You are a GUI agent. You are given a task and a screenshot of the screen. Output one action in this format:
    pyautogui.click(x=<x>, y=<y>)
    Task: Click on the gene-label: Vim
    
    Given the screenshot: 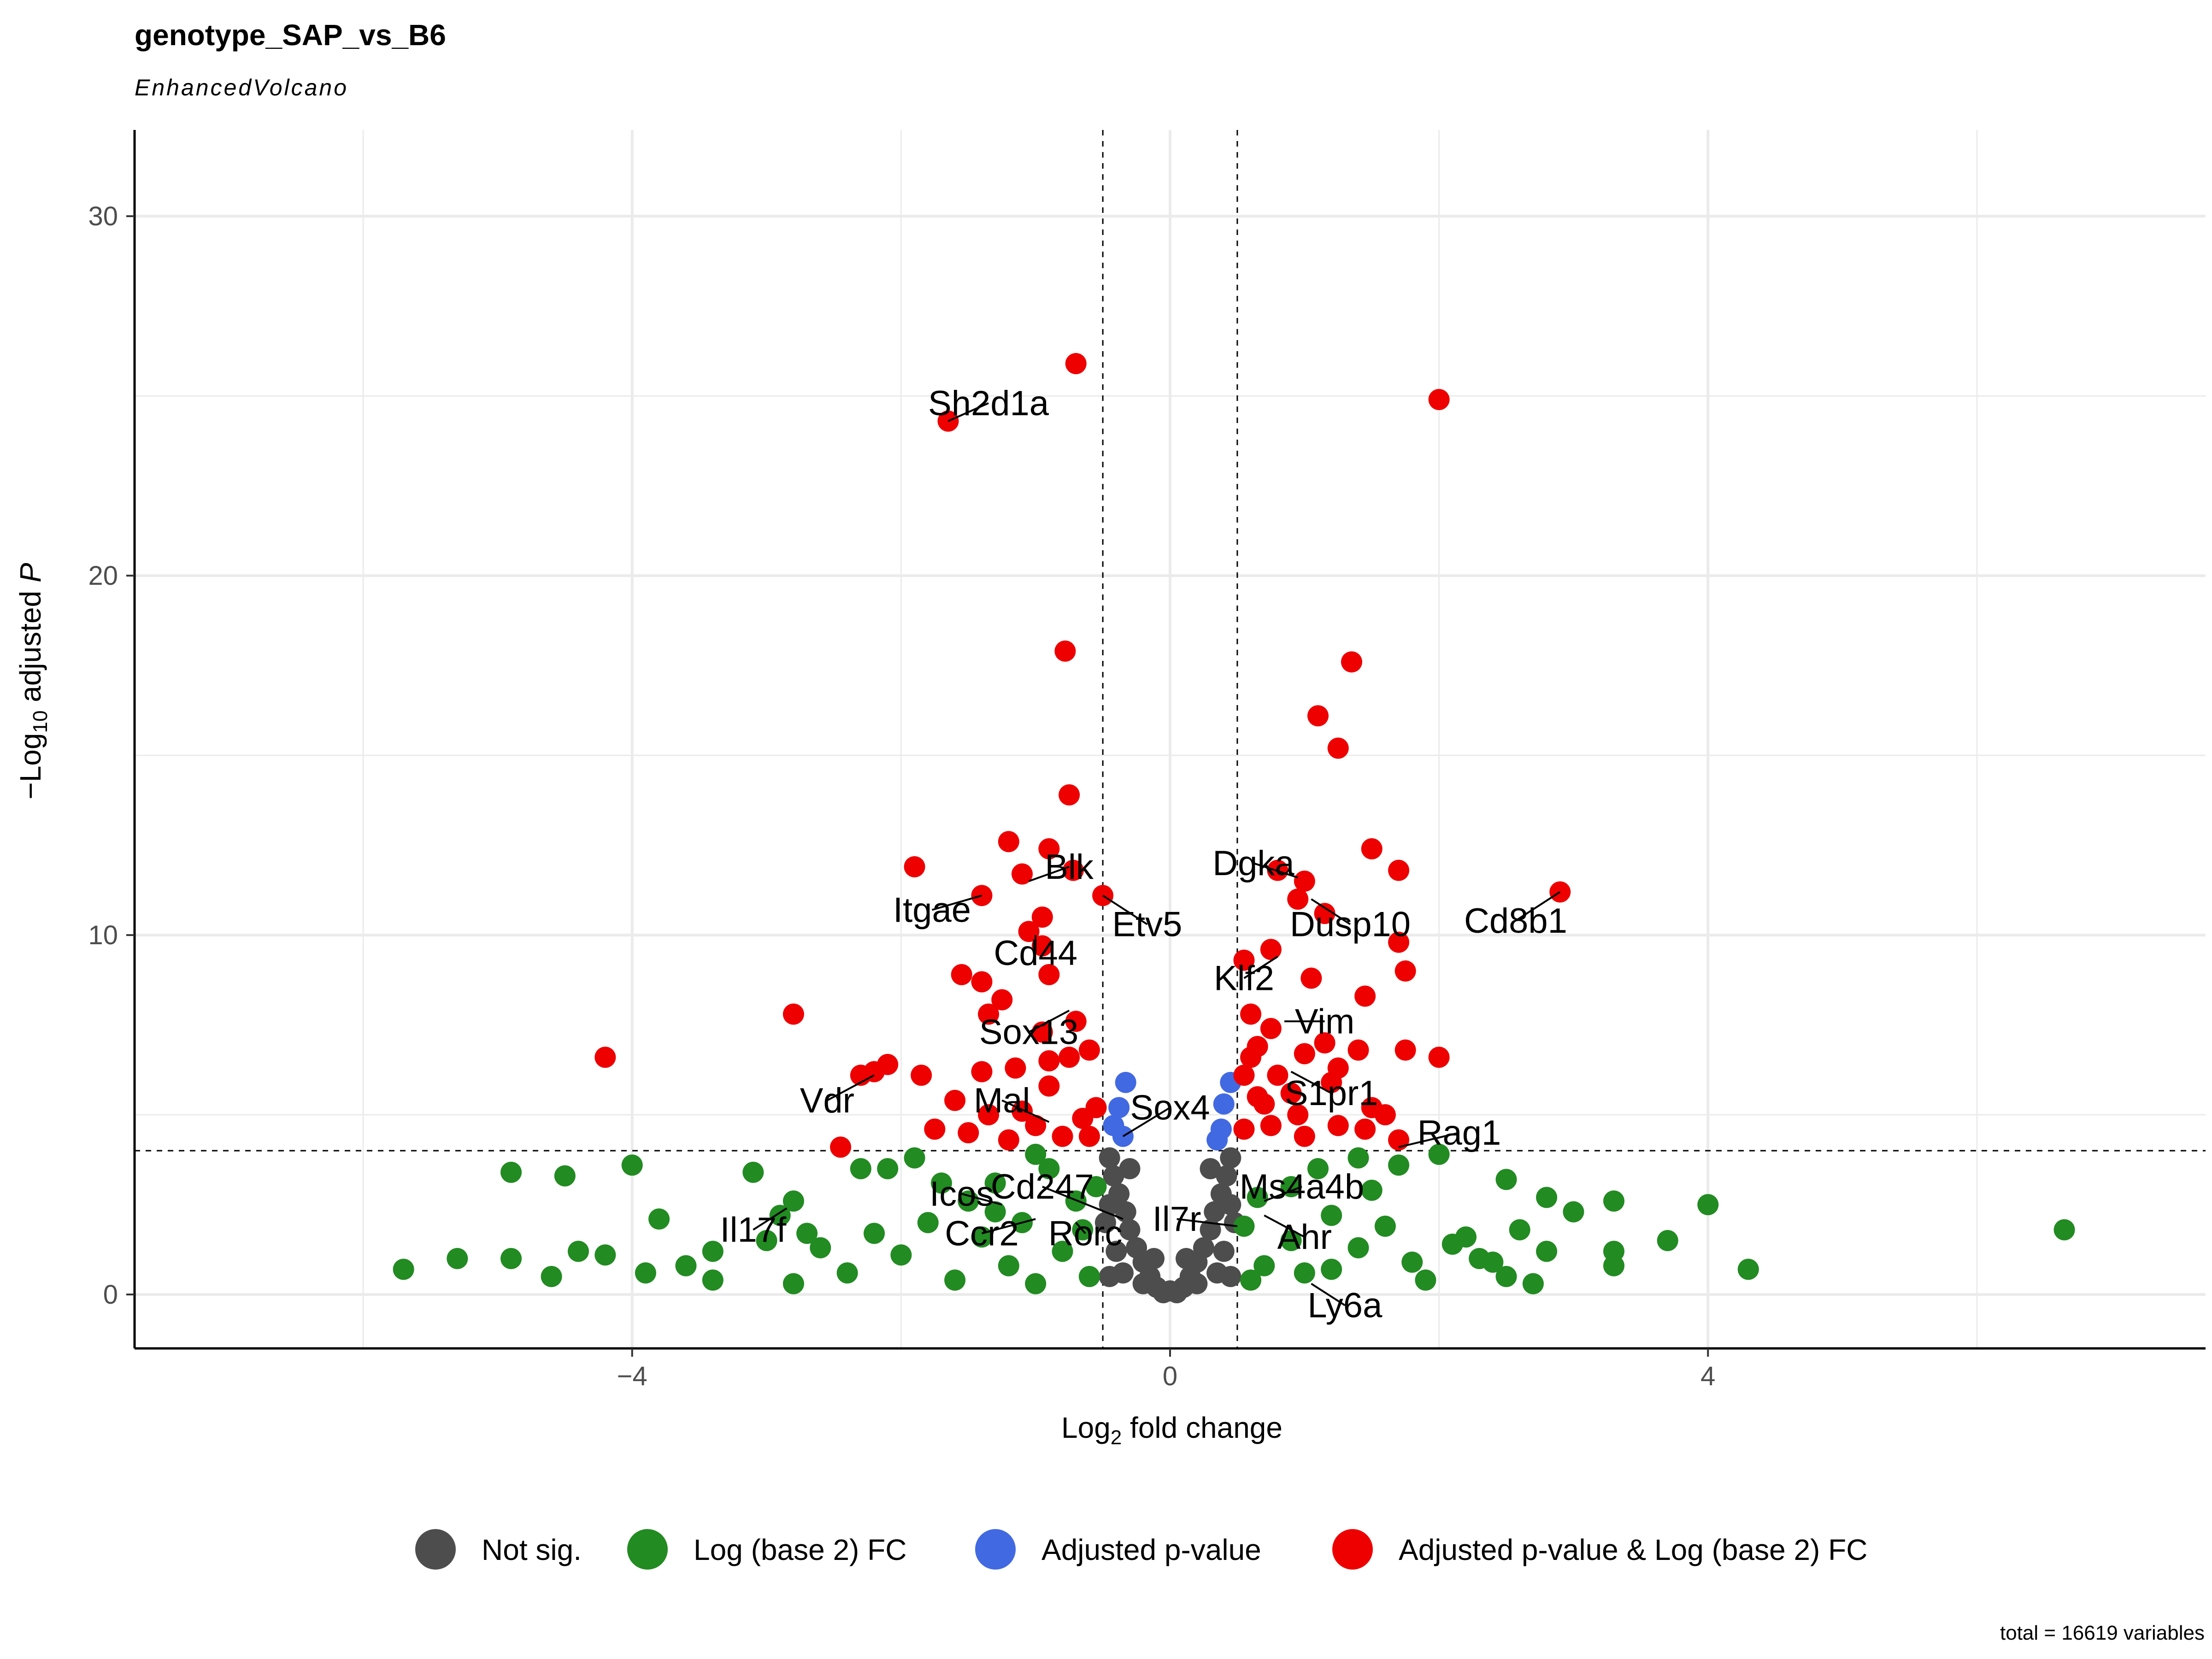 What is the action you would take?
    pyautogui.click(x=1325, y=1021)
    